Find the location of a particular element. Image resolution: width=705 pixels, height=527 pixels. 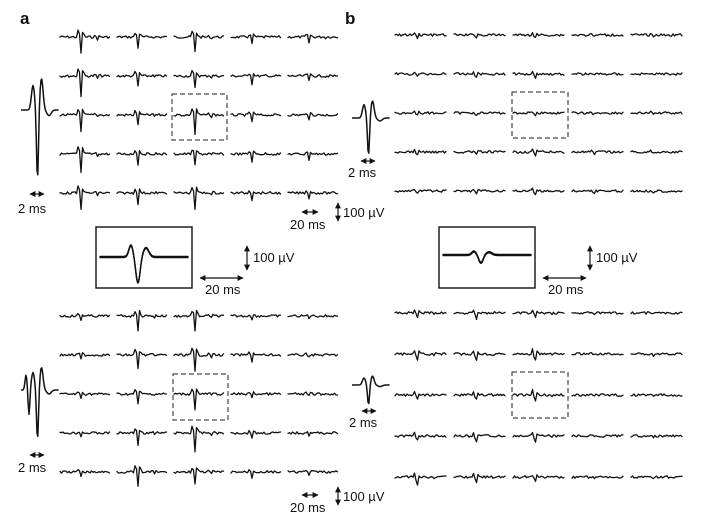

time-scale-bar-b-top: 2 ms is located at coordinates (362, 169).